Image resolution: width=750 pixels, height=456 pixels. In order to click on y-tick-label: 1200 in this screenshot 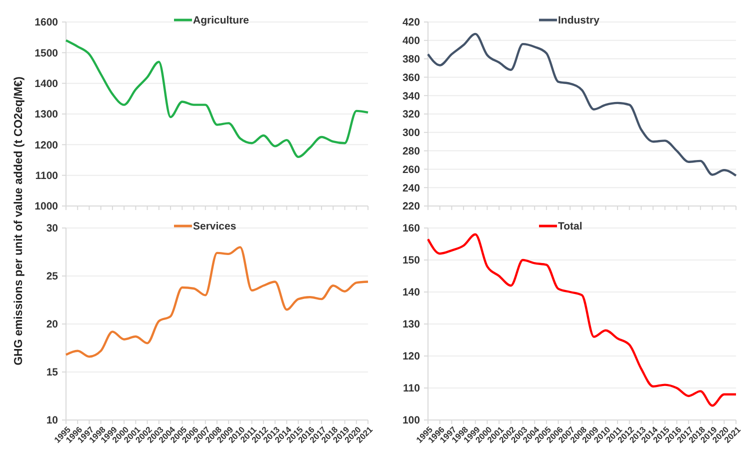, I will do `click(46, 145)`.